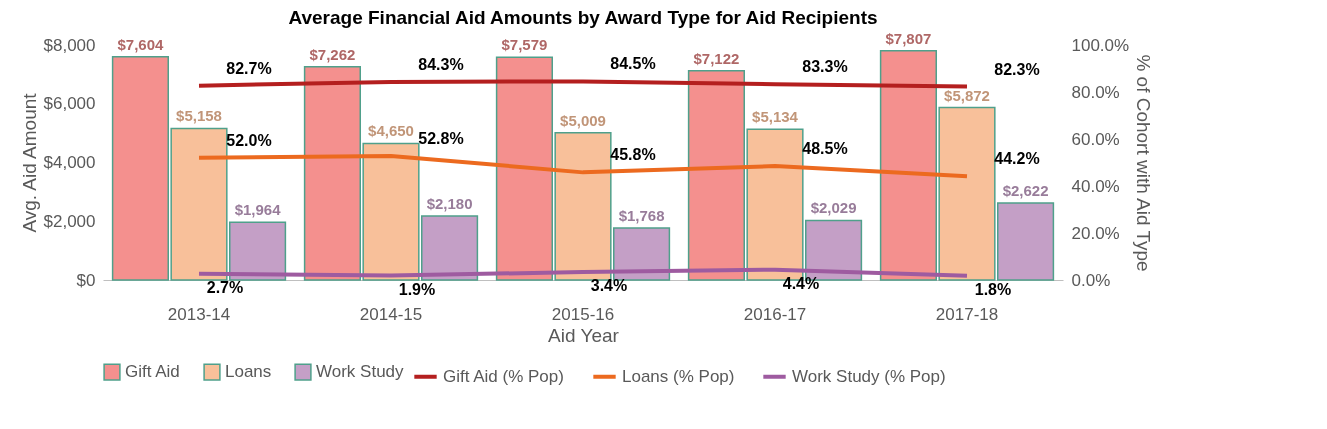 This screenshot has height=429, width=1327. Describe the element at coordinates (69, 104) in the screenshot. I see `y-tick-label: $6,000` at that location.